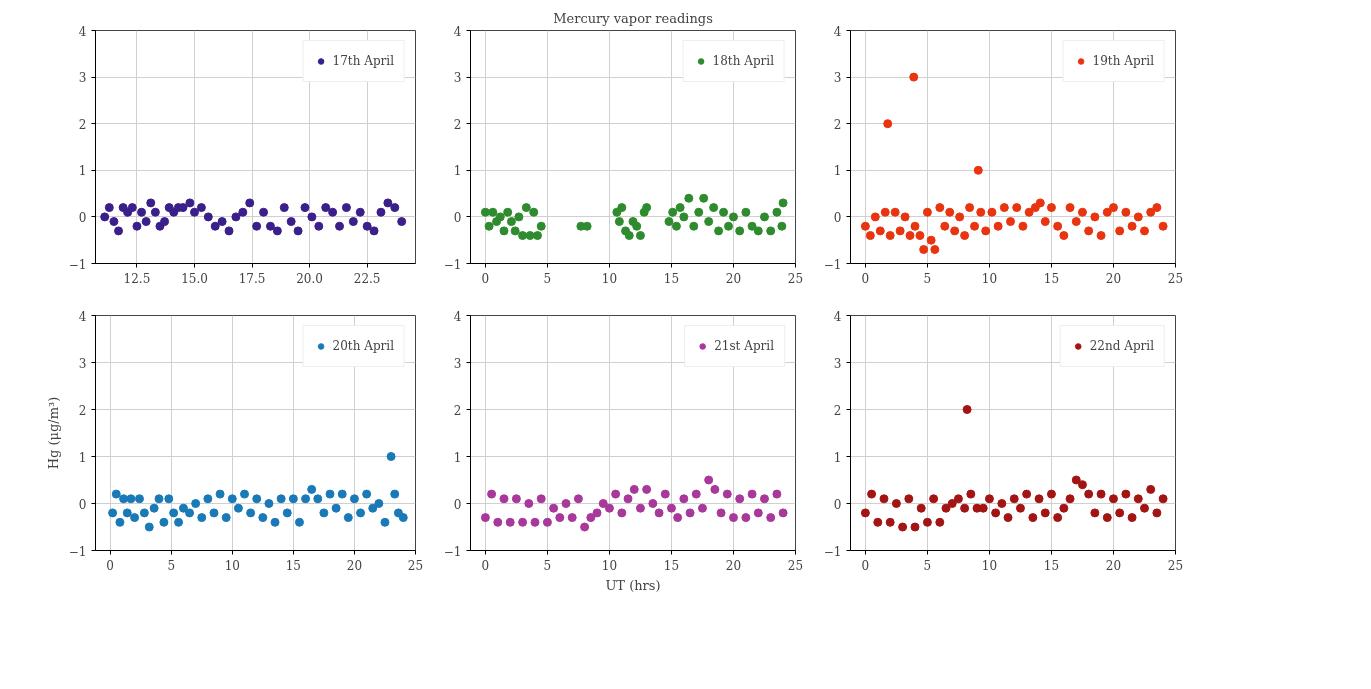 Image resolution: width=1371 pixels, height=689 pixels. I want to click on legend-label: 21st April, so click(744, 346).